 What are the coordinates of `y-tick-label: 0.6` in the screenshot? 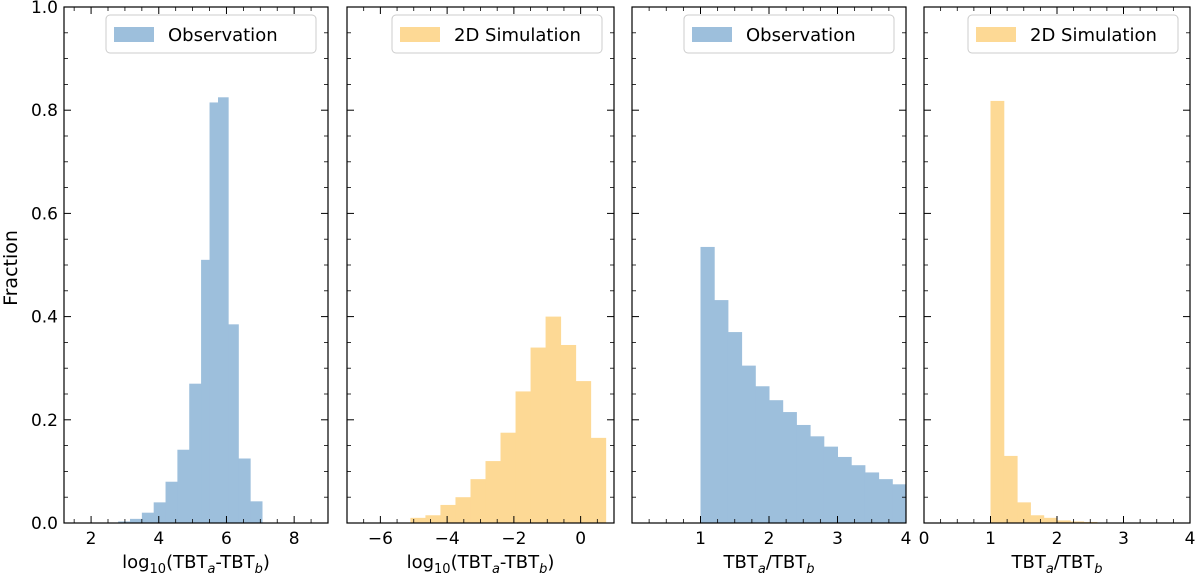 It's located at (44, 214).